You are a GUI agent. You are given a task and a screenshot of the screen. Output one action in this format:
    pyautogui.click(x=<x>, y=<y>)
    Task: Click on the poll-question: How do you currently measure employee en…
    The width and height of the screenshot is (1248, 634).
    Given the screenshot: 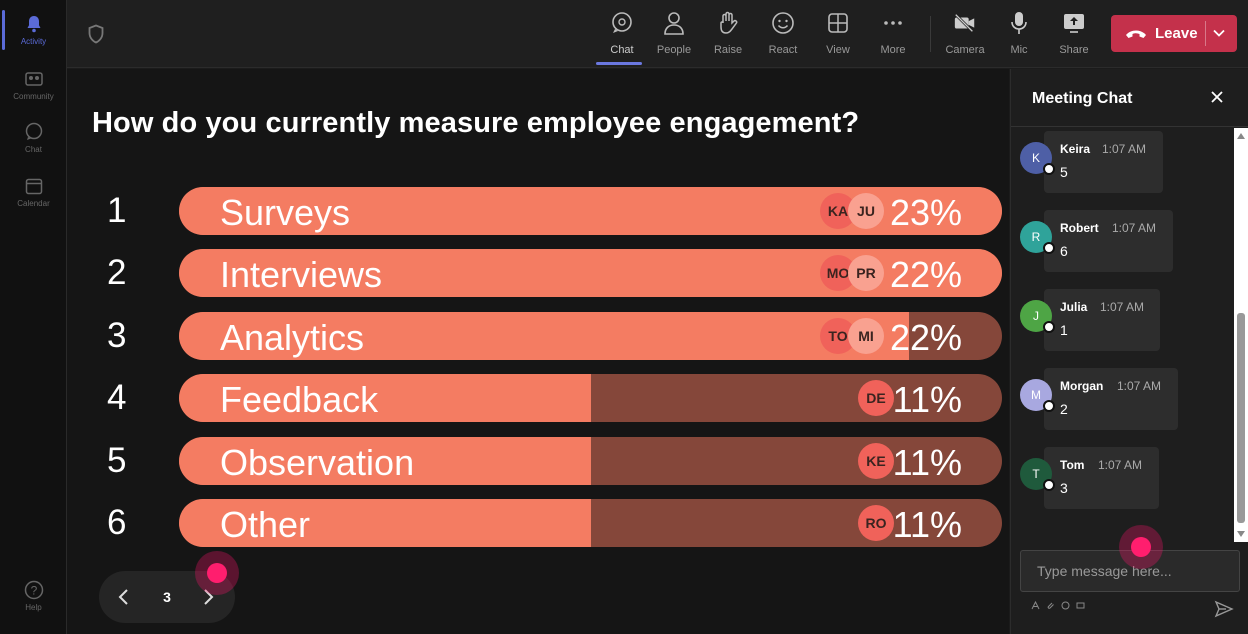 What is the action you would take?
    pyautogui.click(x=476, y=123)
    